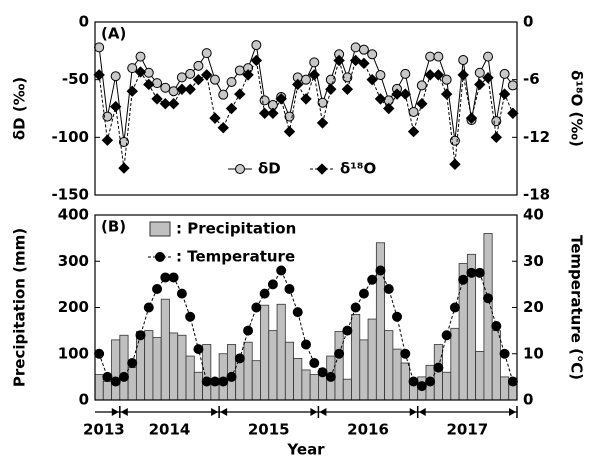  Describe the element at coordinates (368, 430) in the screenshot. I see `x-tick-label: 2016` at that location.